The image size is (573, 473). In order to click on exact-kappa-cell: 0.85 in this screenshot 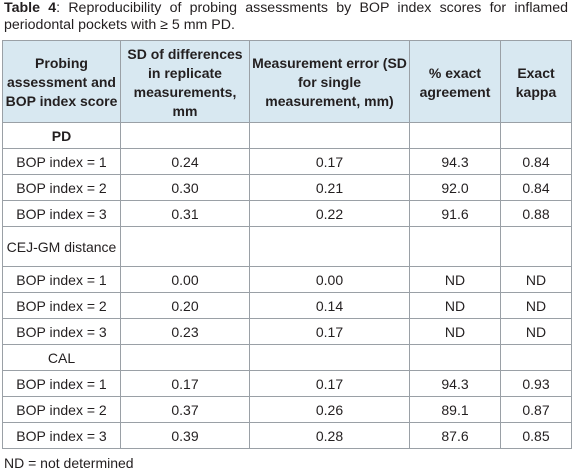, I will do `click(536, 435)`.